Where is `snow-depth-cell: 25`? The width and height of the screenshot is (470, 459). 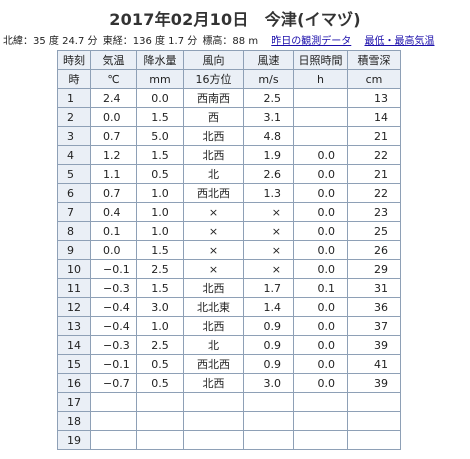
snow-depth-cell: 25 is located at coordinates (374, 231).